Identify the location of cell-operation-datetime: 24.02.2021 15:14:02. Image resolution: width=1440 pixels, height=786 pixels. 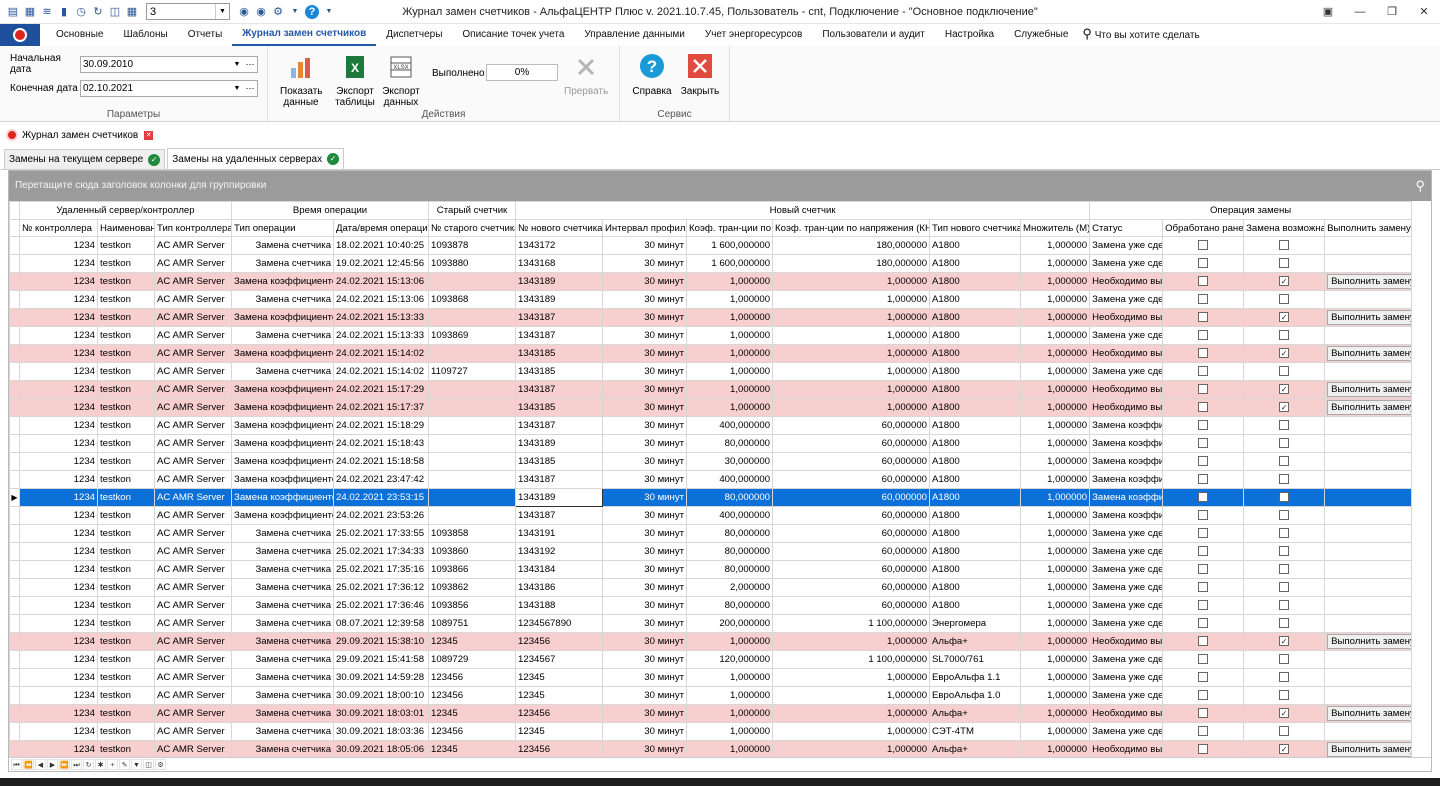
(381, 353).